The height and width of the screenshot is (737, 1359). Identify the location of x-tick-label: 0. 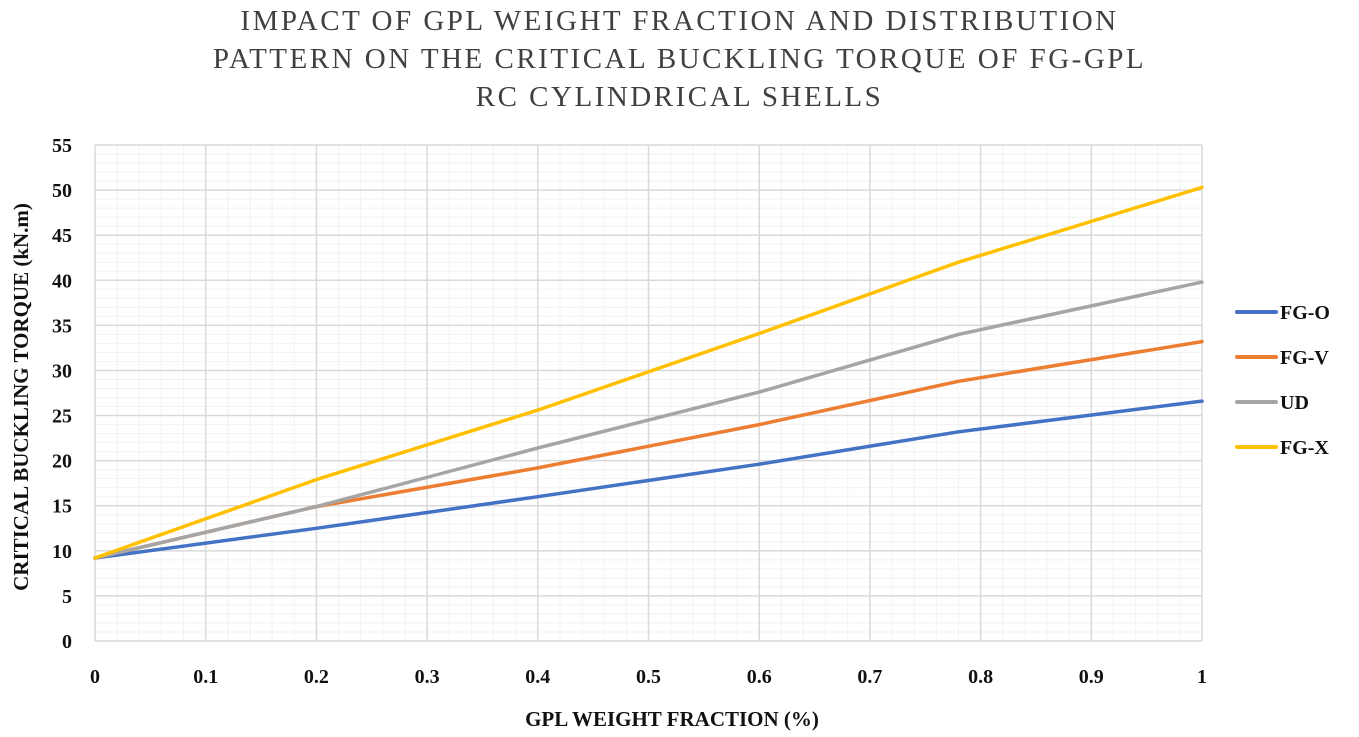
(95, 677).